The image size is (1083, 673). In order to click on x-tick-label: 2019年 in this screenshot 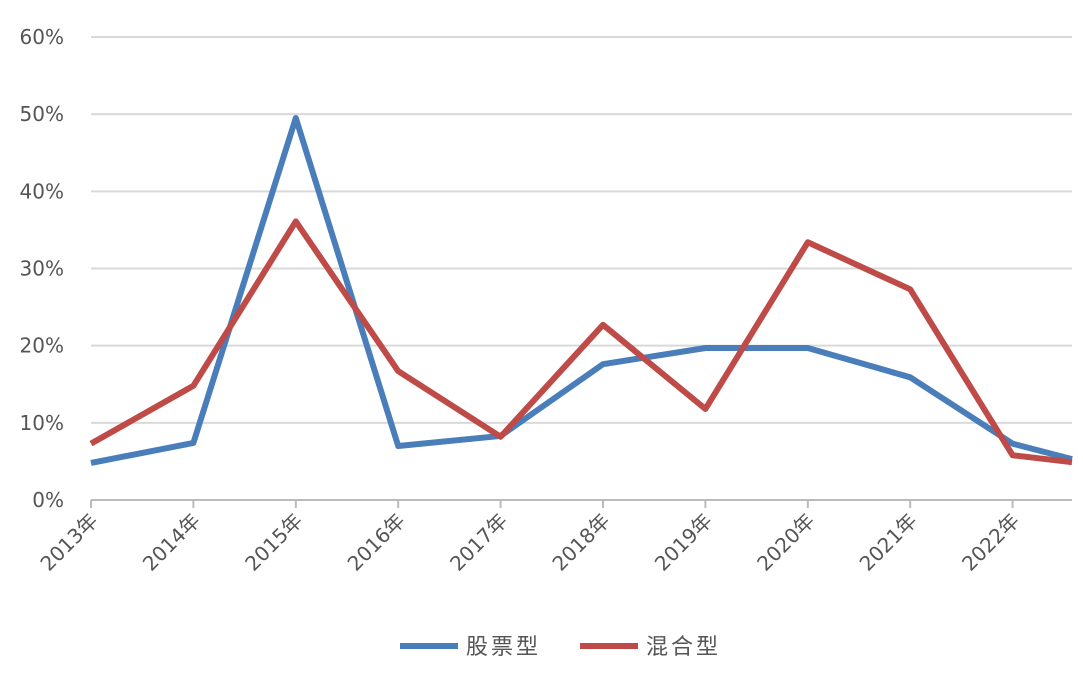, I will do `click(683, 542)`.